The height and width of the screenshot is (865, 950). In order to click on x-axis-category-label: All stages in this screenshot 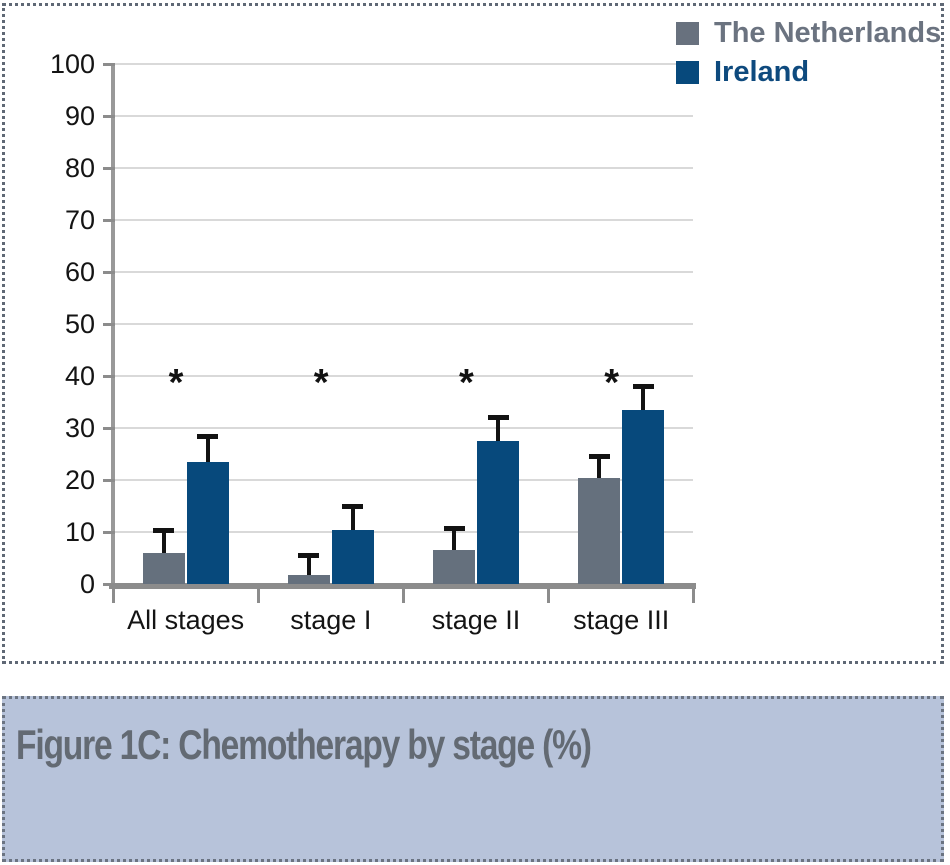, I will do `click(186, 620)`.